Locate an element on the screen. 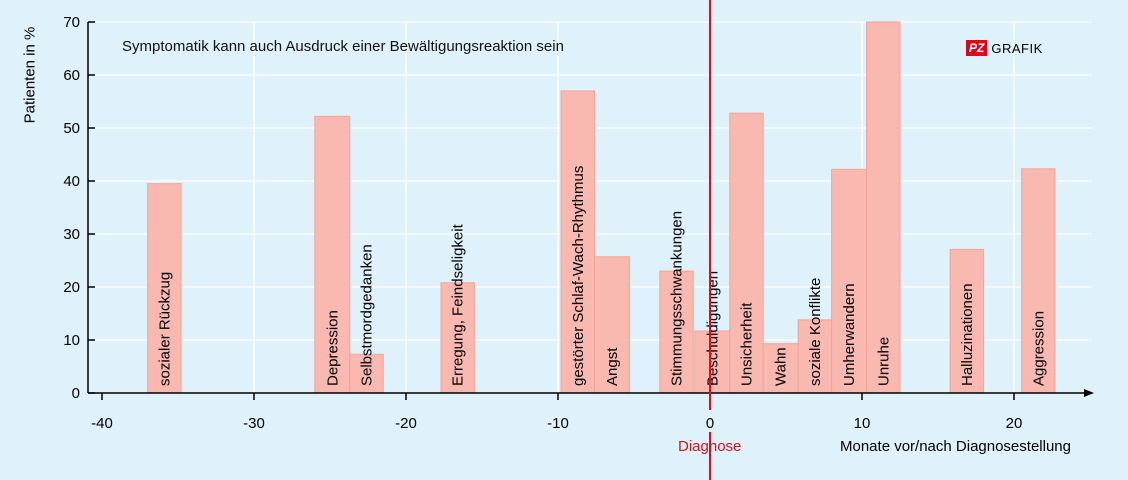 This screenshot has width=1128, height=480. x-tick-label: 10 is located at coordinates (862, 423).